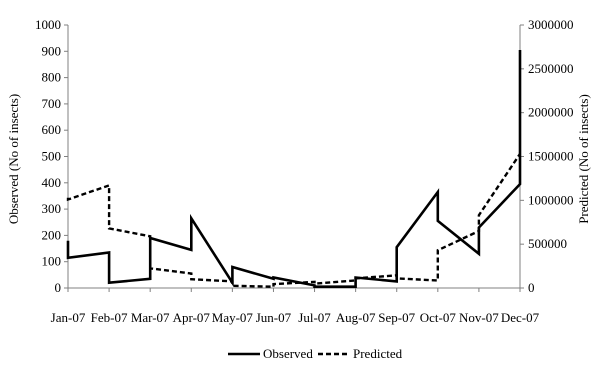 This screenshot has height=381, width=603. What do you see at coordinates (52, 129) in the screenshot?
I see `left-tick-label: 600` at bounding box center [52, 129].